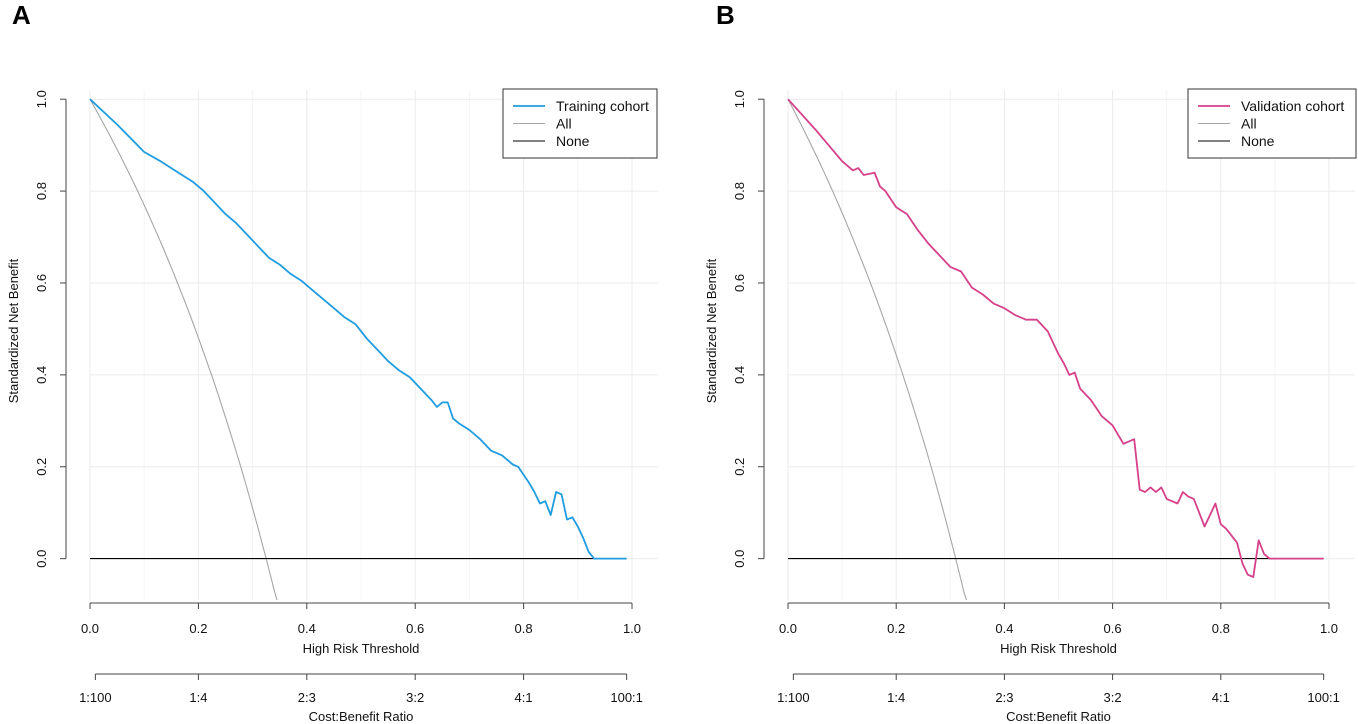 The width and height of the screenshot is (1358, 724). What do you see at coordinates (602, 106) in the screenshot?
I see `legend-label: Training cohort` at bounding box center [602, 106].